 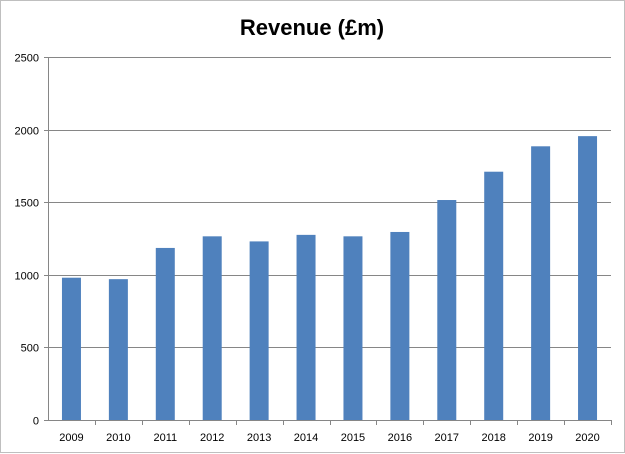 I want to click on x-tick-label: 2019, so click(x=540, y=438).